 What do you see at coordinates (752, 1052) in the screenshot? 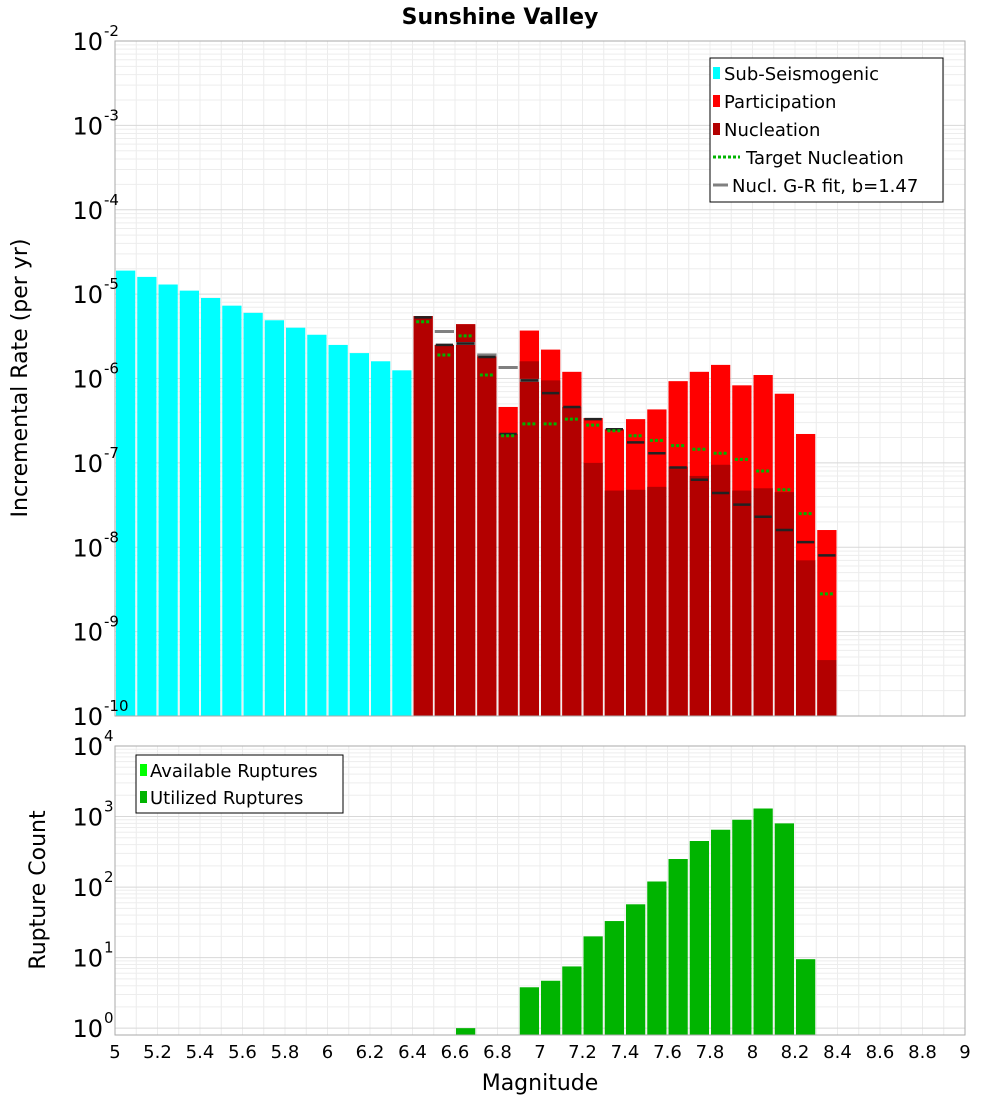
I see `x-tick-label: 8` at bounding box center [752, 1052].